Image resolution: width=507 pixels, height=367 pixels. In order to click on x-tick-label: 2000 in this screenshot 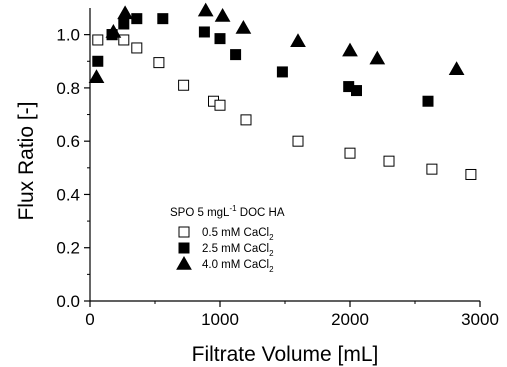, I will do `click(350, 319)`.